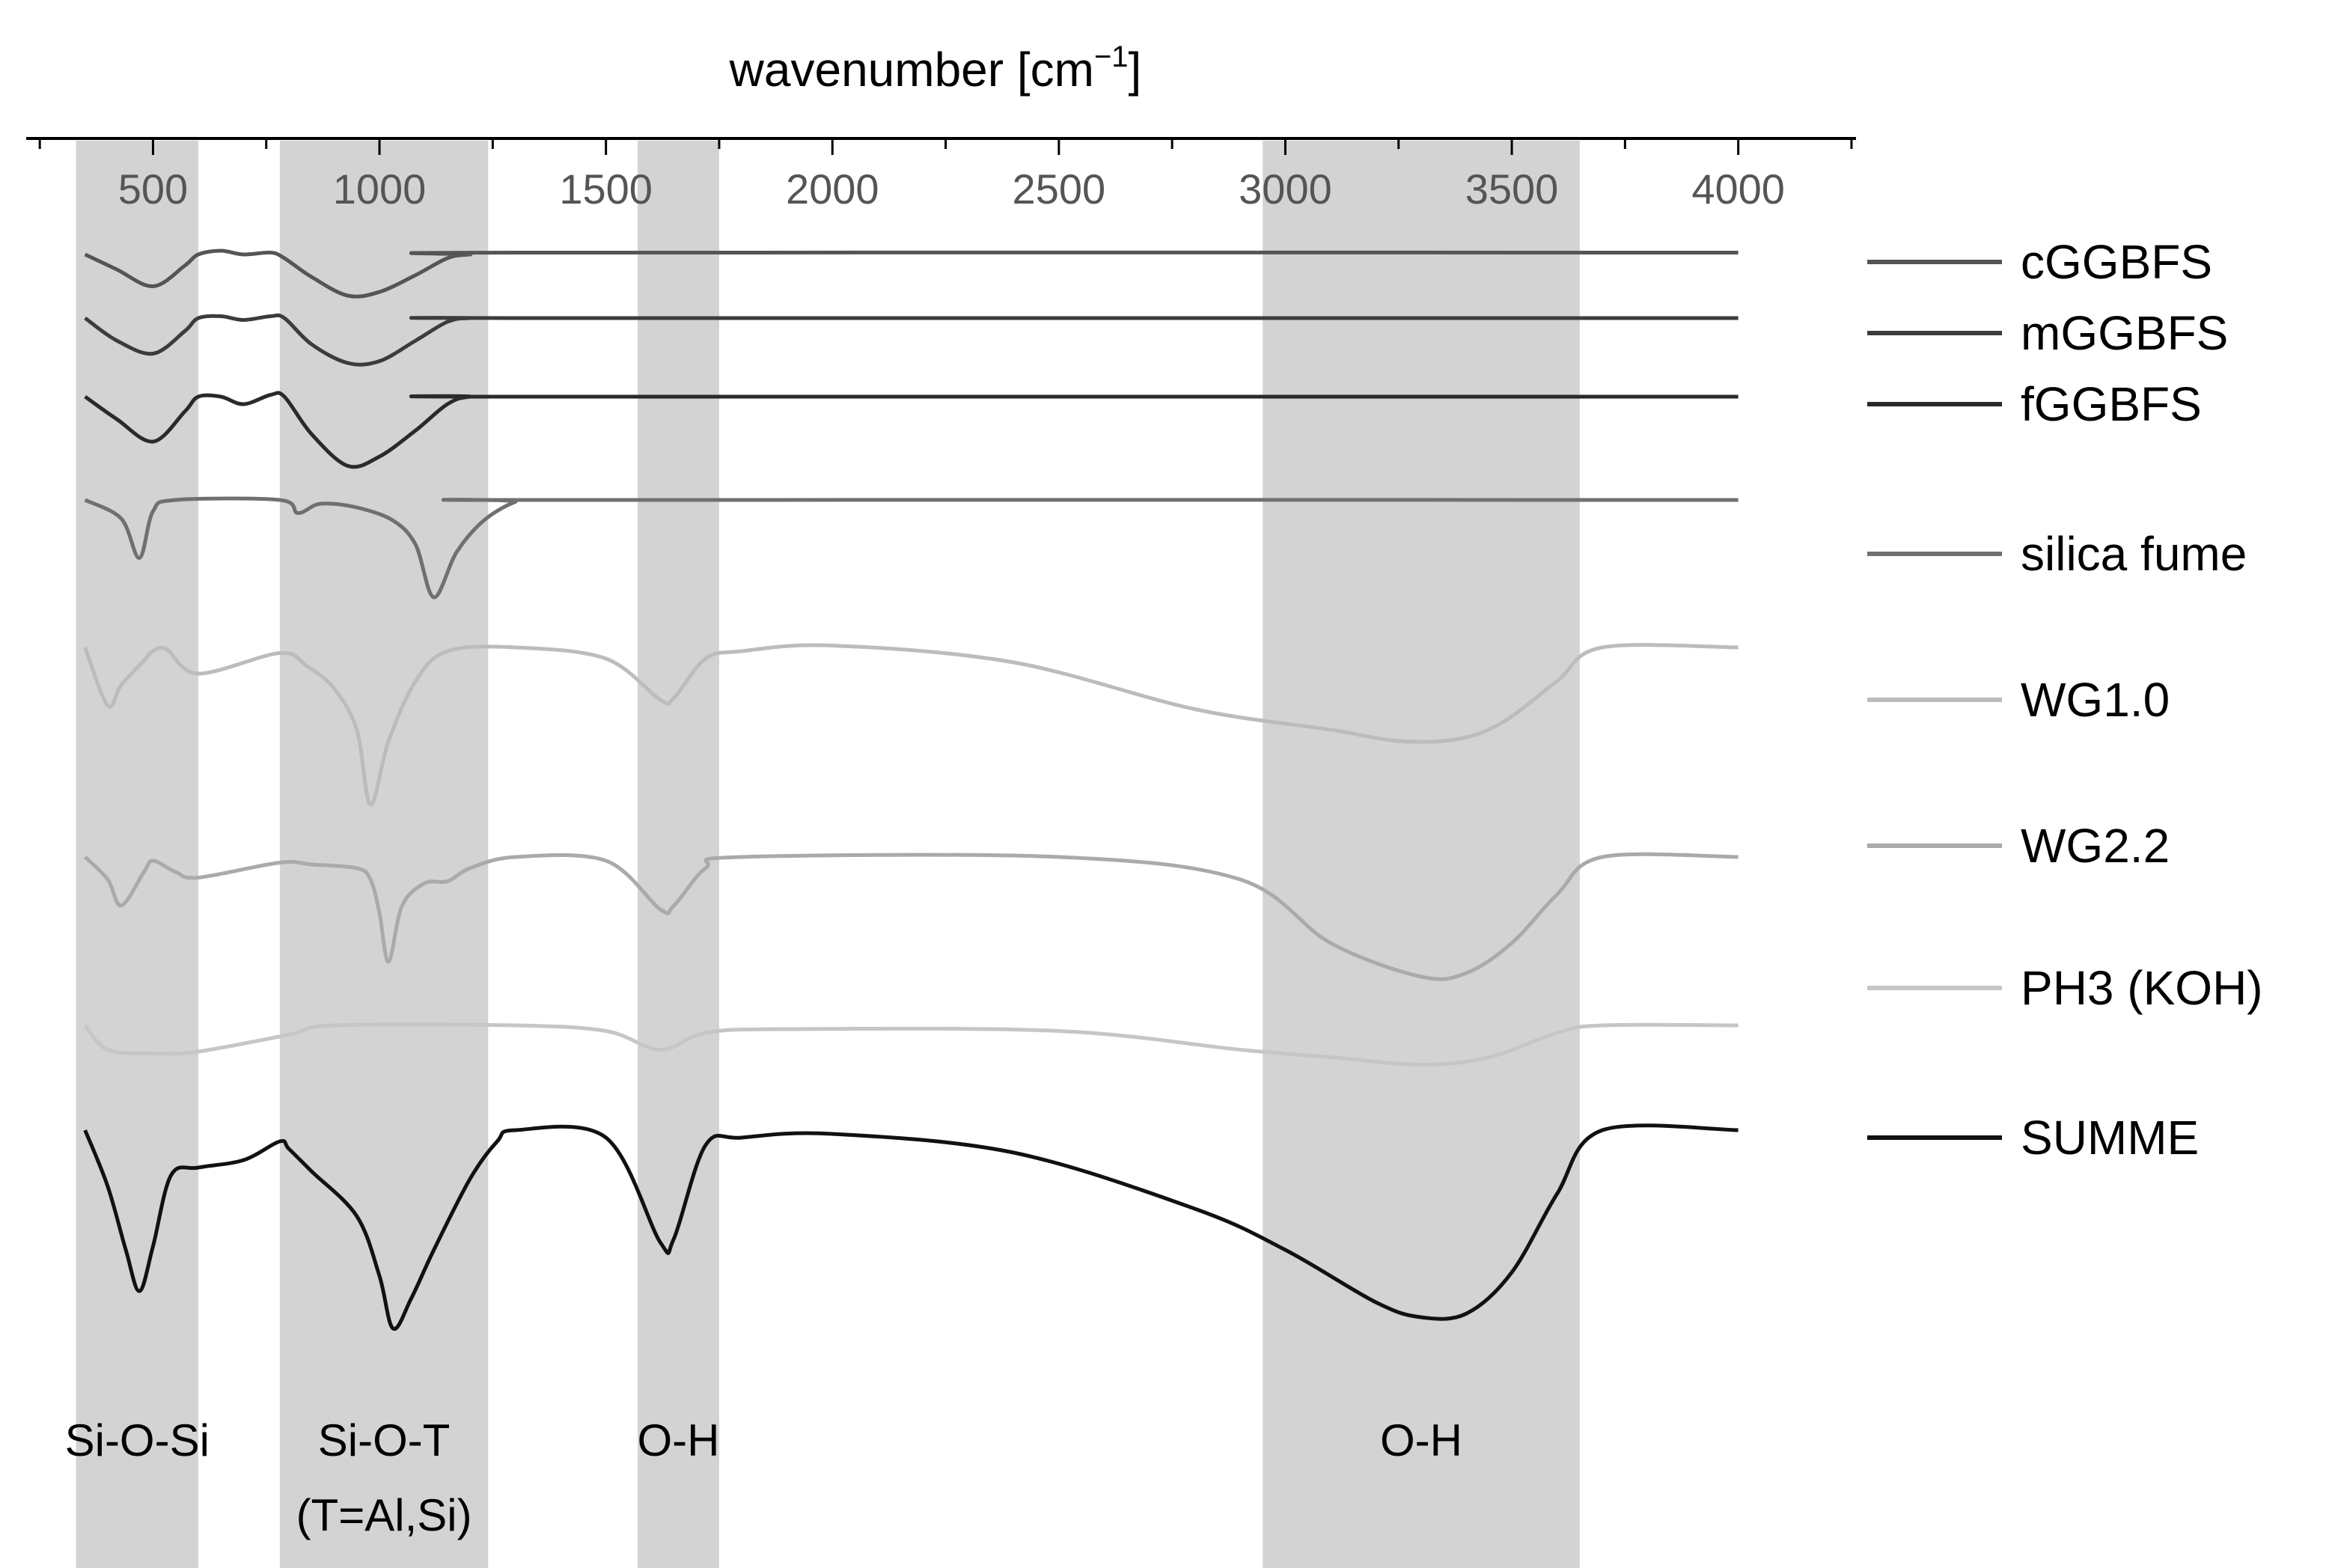  Describe the element at coordinates (153, 189) in the screenshot. I see `x-tick-label: 500` at that location.